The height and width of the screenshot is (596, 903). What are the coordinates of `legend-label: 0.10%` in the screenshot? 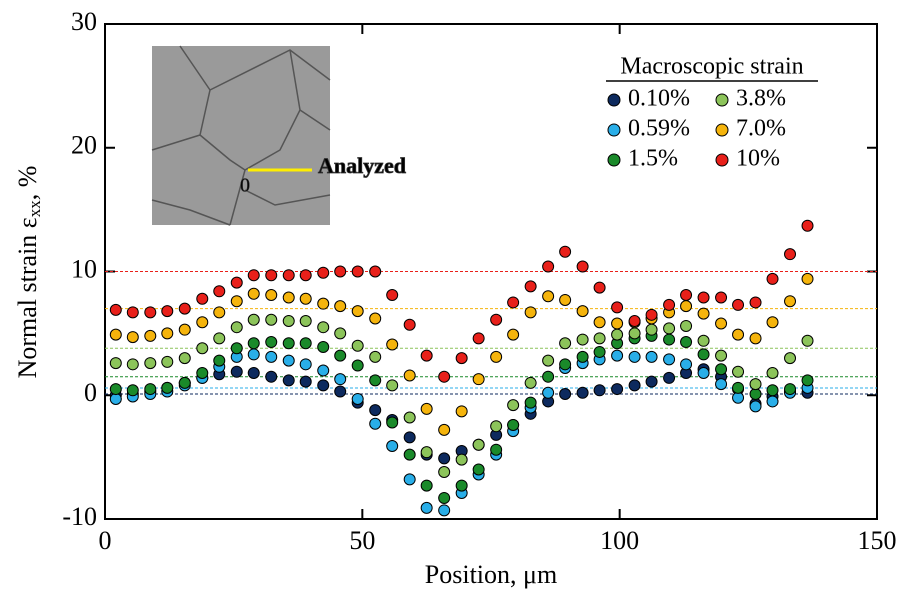 It's located at (659, 99).